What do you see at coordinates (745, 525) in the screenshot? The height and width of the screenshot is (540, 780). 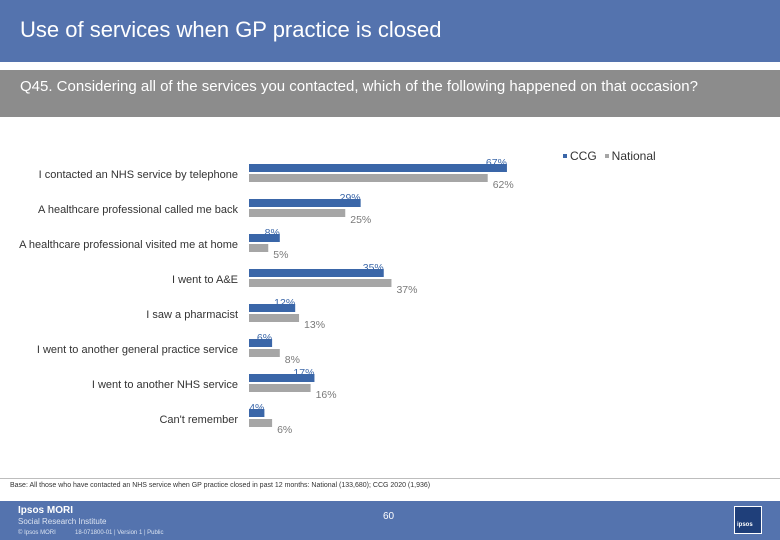 I see `ipsos-badge-text: ipsos` at bounding box center [745, 525].